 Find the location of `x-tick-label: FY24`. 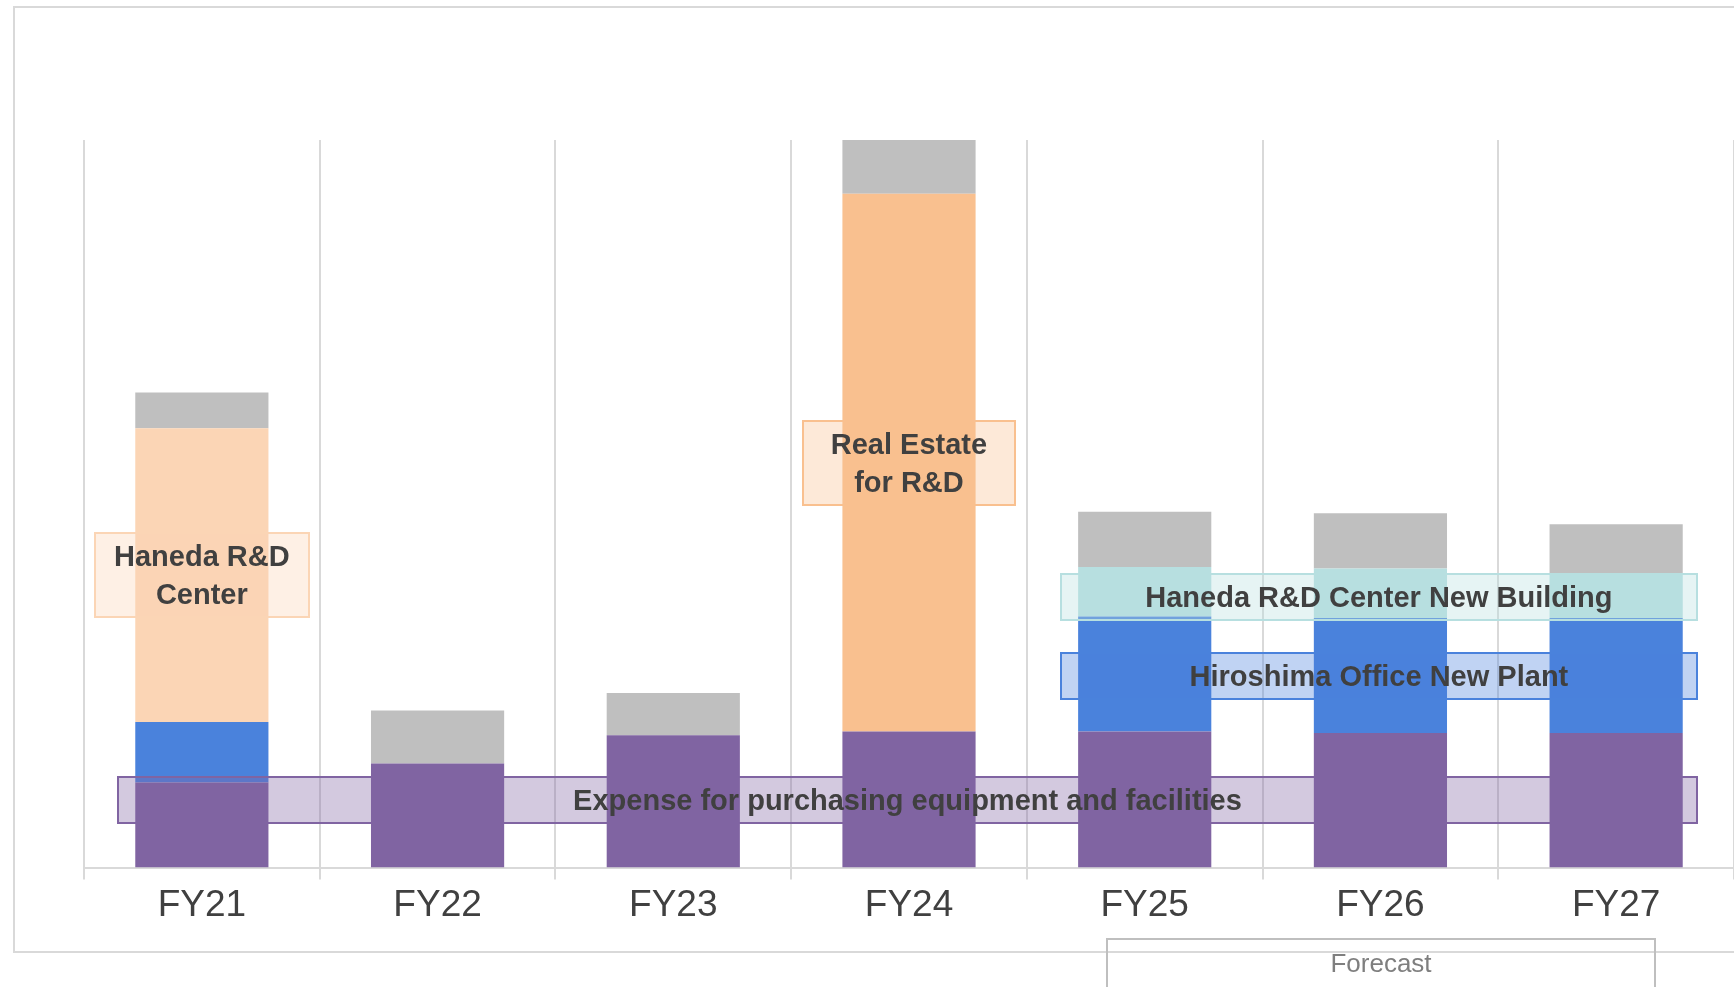

x-tick-label: FY24 is located at coordinates (909, 903).